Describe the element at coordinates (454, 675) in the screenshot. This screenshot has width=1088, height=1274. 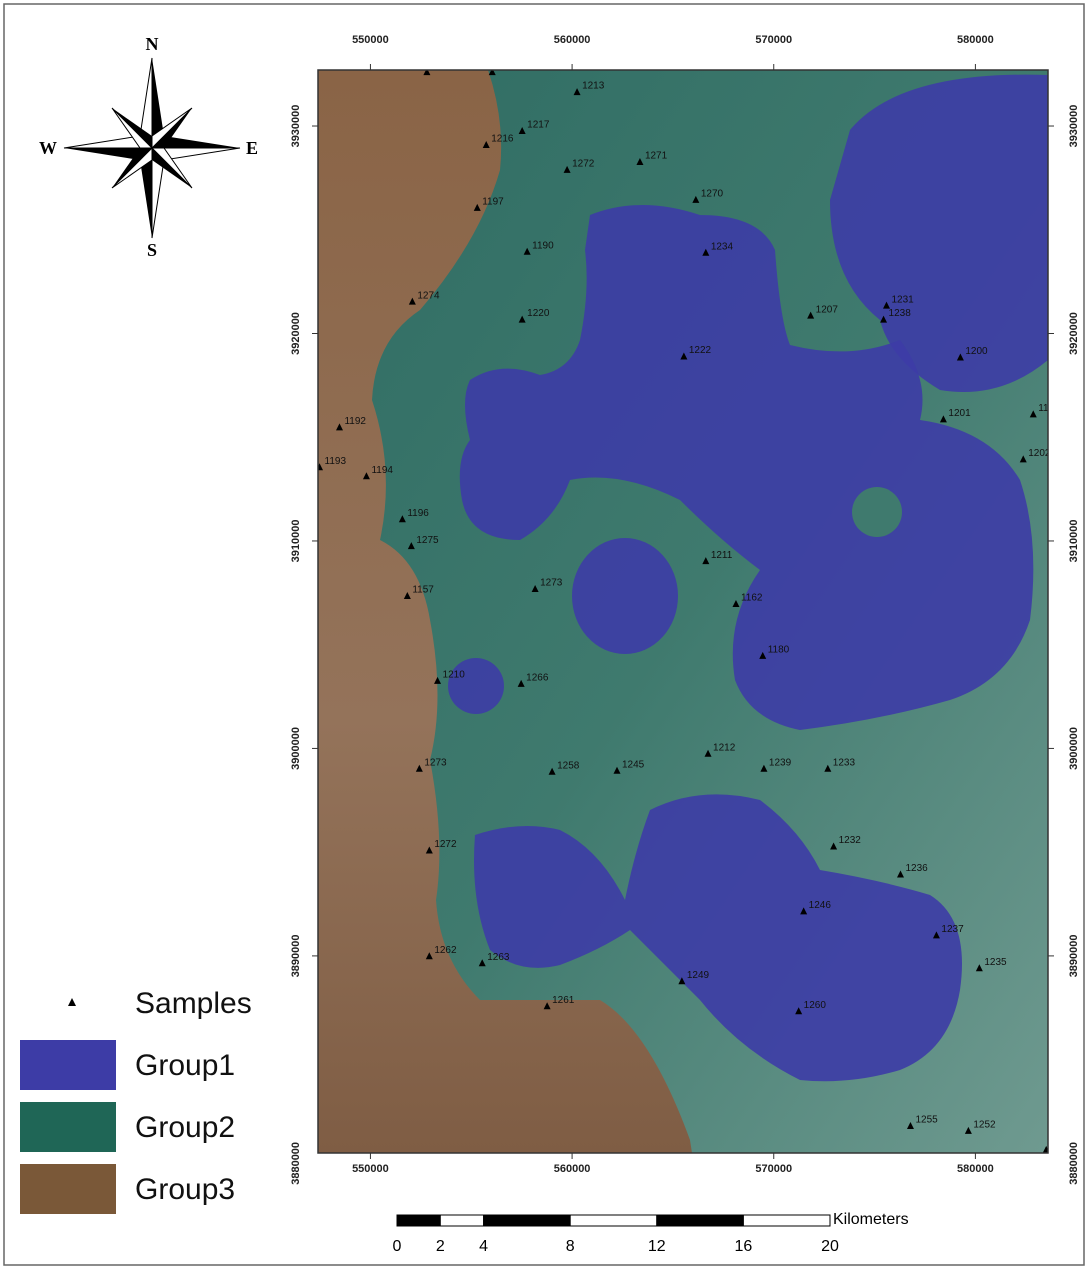
I see `sample-label: 1210` at that location.